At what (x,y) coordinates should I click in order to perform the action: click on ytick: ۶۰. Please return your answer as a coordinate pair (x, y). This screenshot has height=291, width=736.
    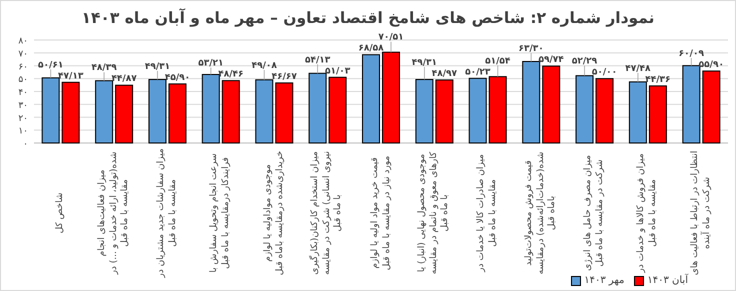
    Looking at the image, I should click on (23, 67).